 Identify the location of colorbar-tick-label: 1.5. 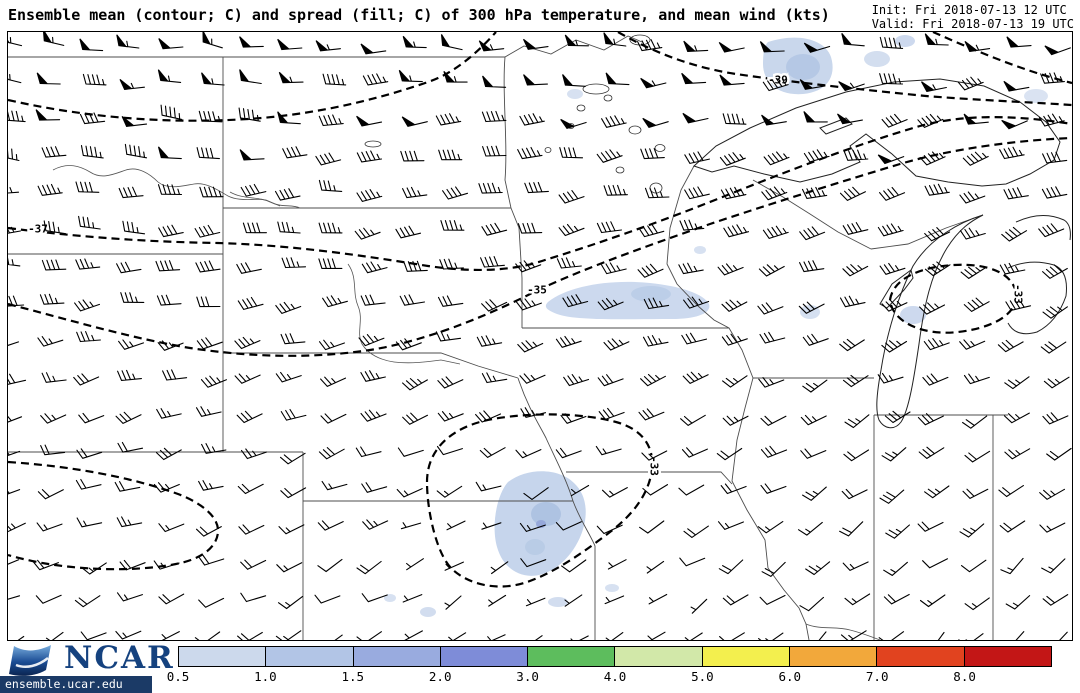
(353, 676).